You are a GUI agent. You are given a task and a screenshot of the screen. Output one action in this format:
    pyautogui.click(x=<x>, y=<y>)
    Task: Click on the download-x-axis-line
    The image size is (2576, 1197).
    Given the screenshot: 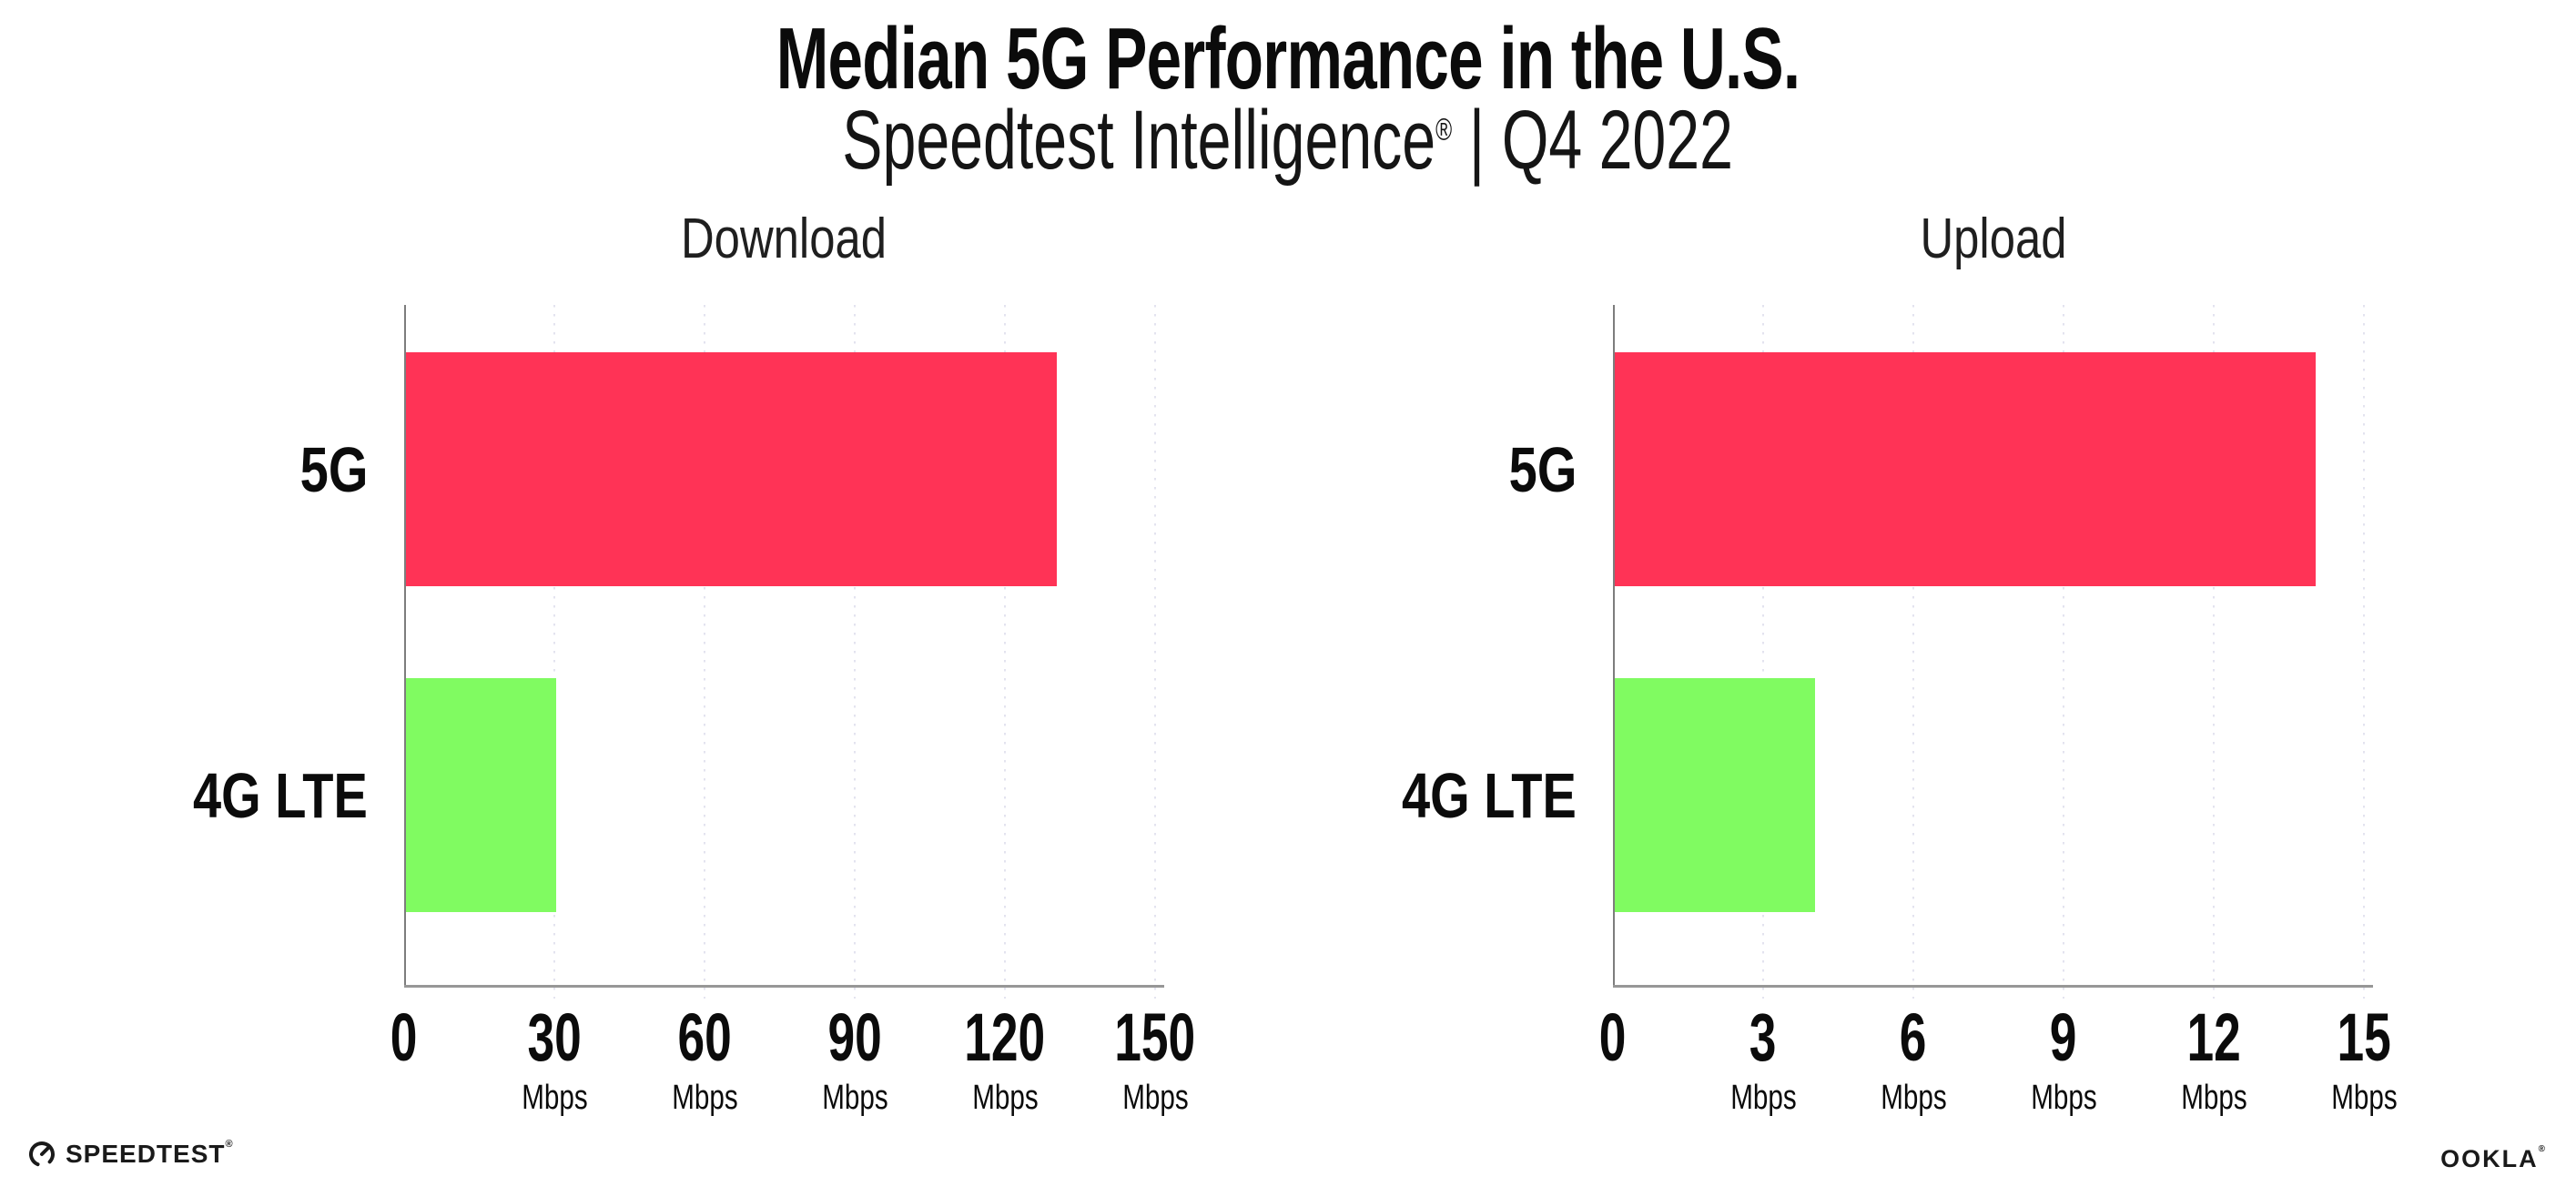 What is the action you would take?
    pyautogui.click(x=784, y=986)
    